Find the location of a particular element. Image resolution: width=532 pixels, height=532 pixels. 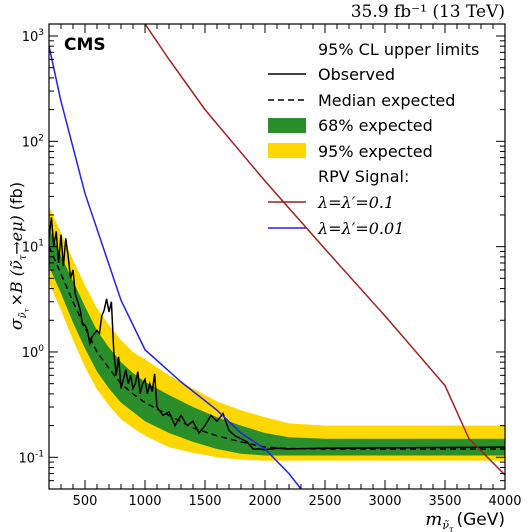

y-tick-label: 10⁻¹ is located at coordinates (31, 457).